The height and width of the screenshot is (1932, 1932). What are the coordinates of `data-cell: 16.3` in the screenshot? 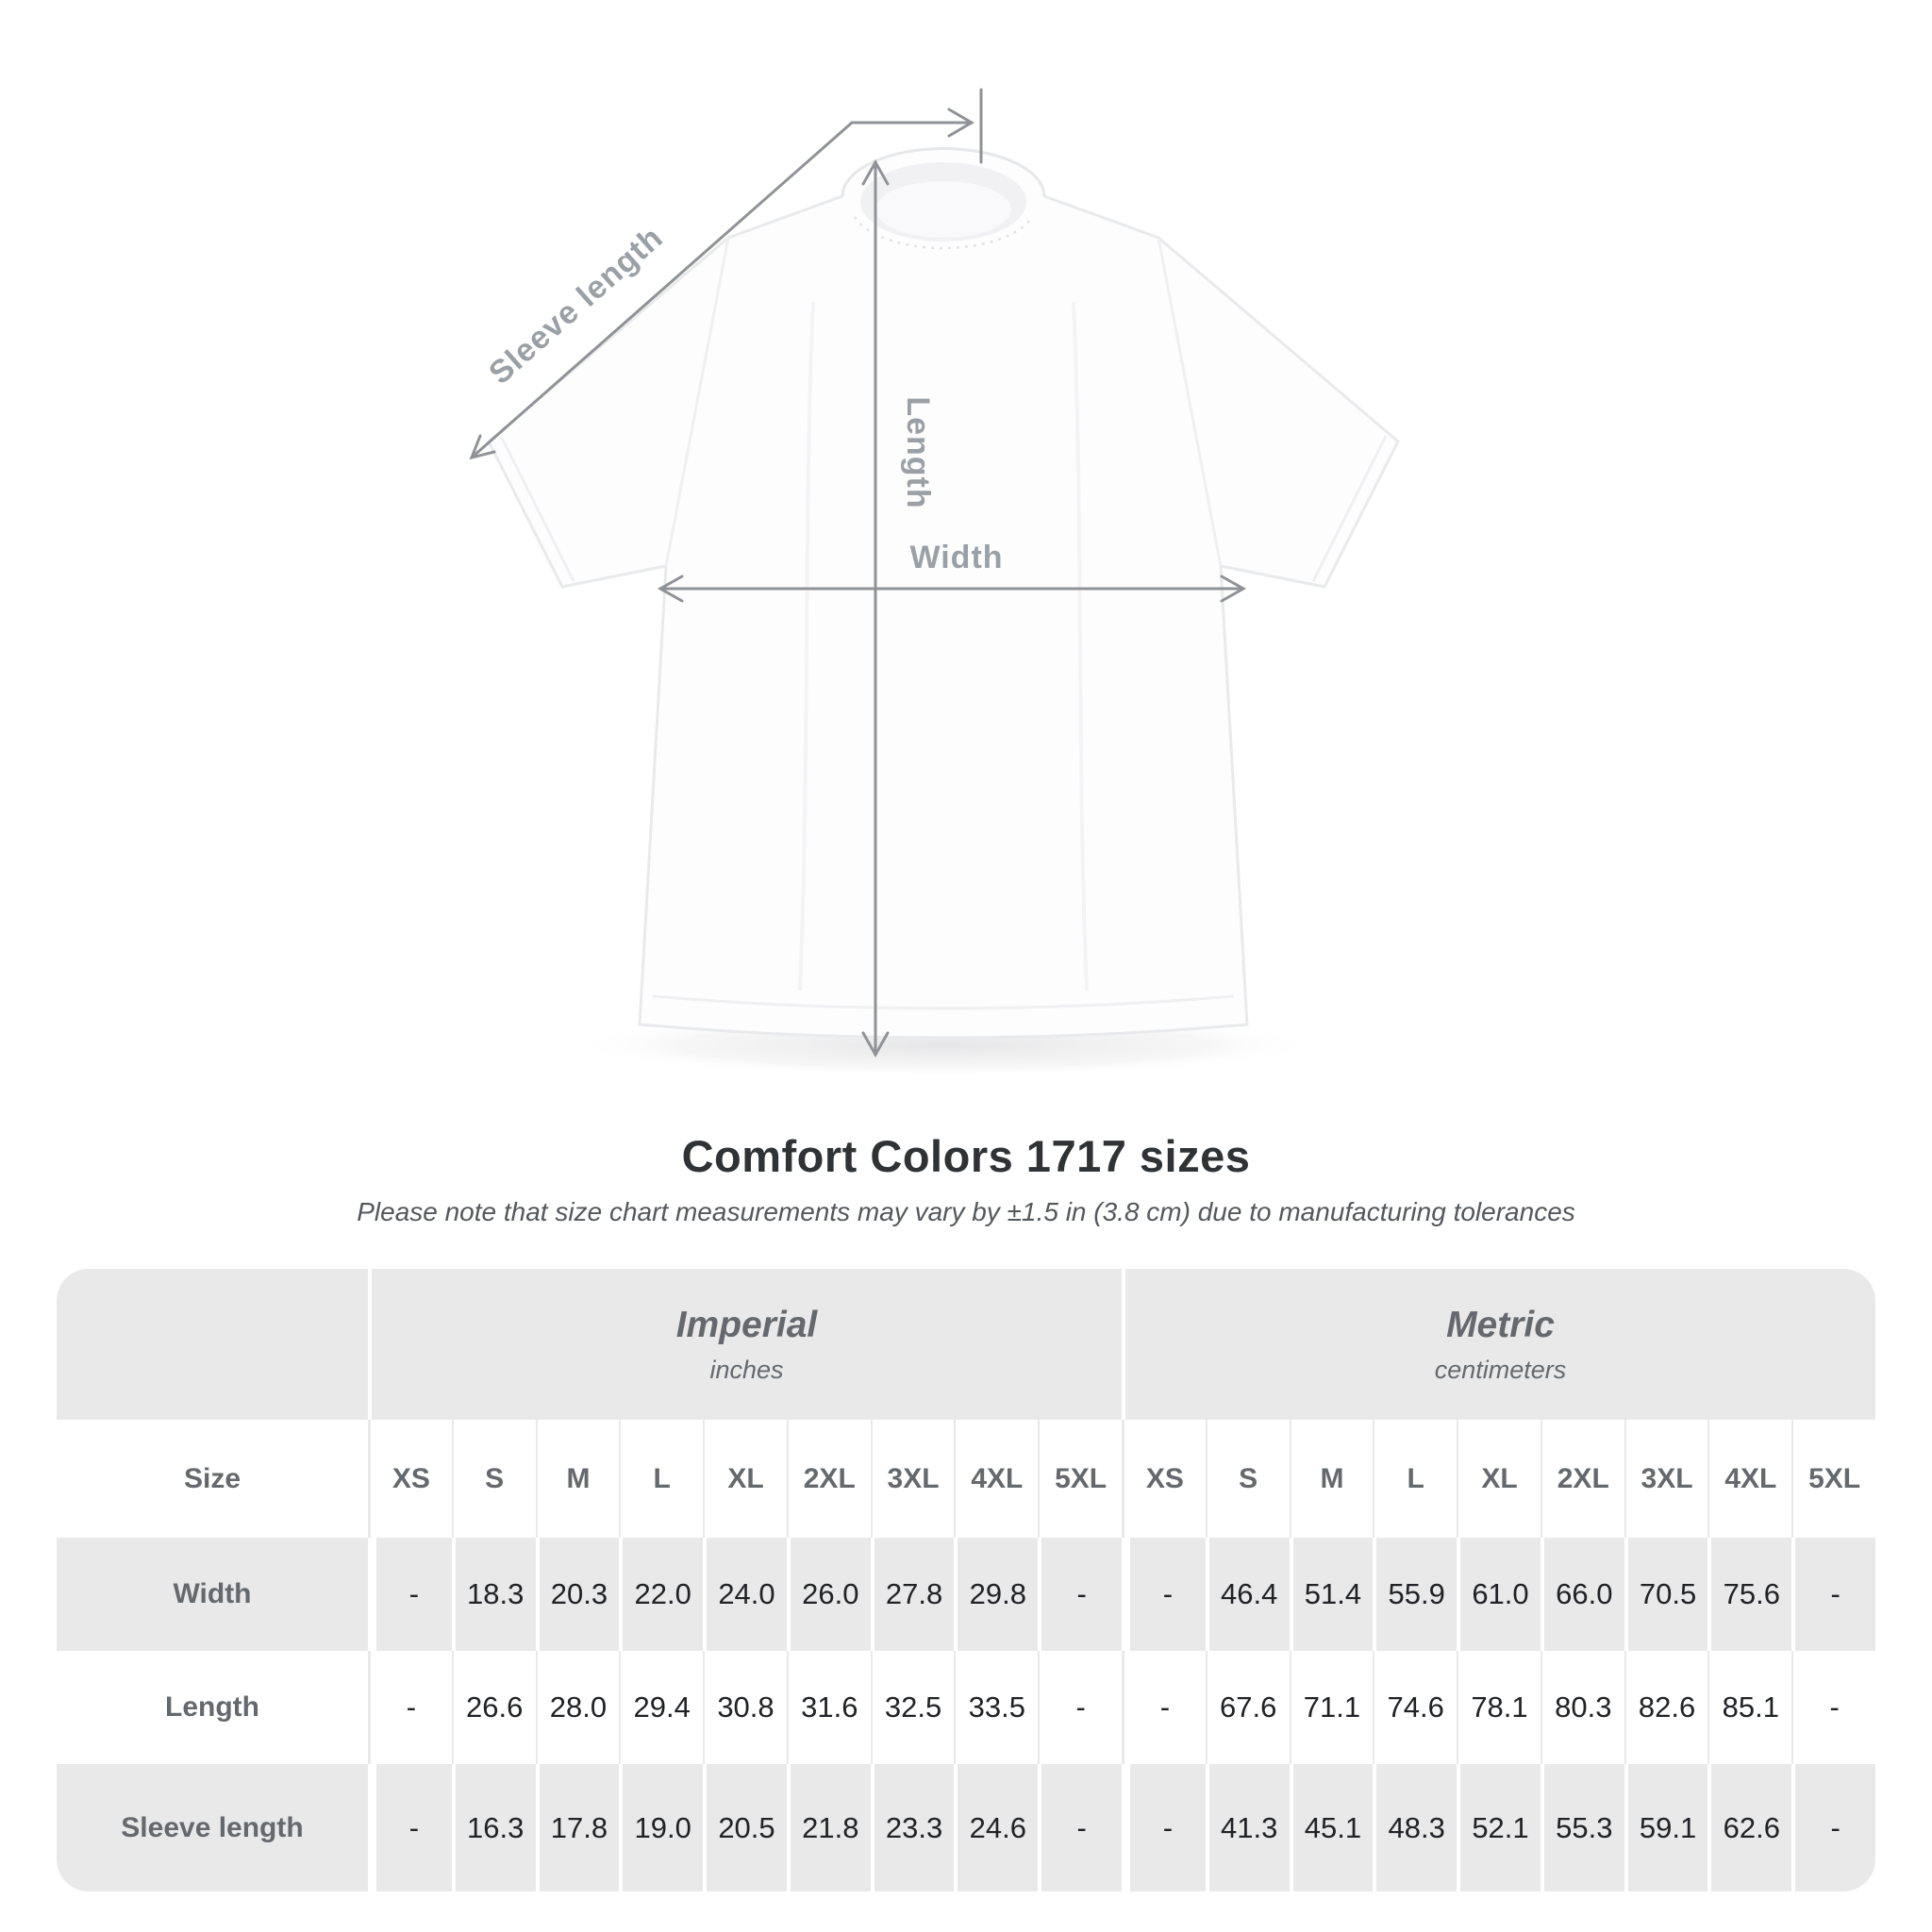 It's located at (494, 1827).